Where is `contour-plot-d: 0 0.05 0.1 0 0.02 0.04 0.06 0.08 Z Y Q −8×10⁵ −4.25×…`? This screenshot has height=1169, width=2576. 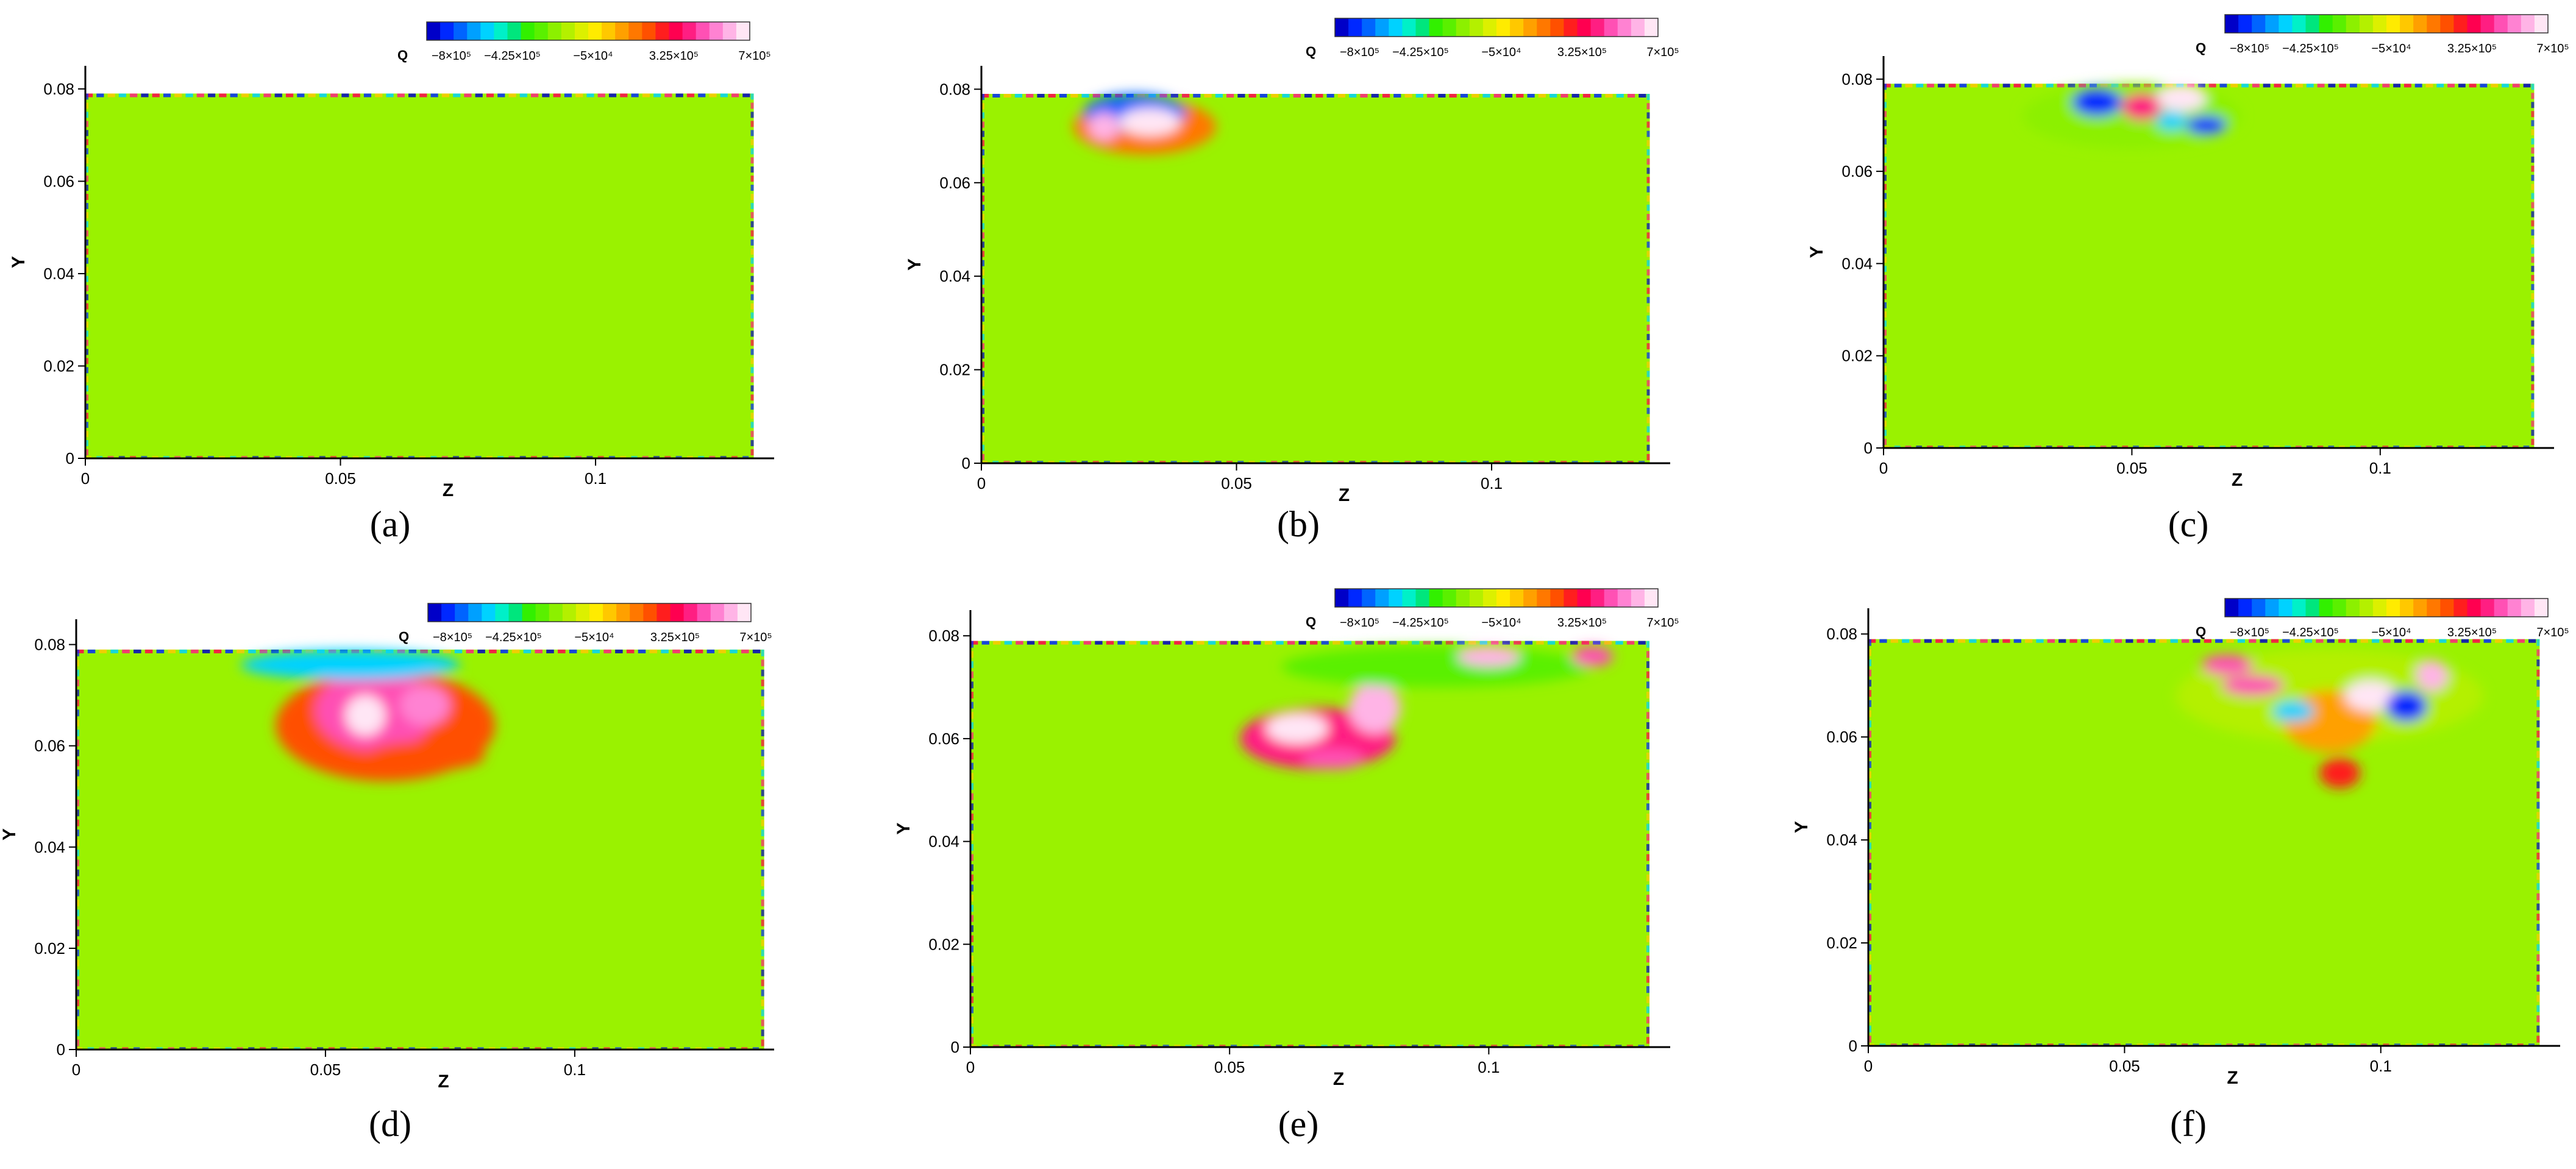 contour-plot-d: 0 0.05 0.1 0 0.02 0.04 0.06 0.08 Z Y Q −8×10⁵ −4.25×… is located at coordinates (387, 873).